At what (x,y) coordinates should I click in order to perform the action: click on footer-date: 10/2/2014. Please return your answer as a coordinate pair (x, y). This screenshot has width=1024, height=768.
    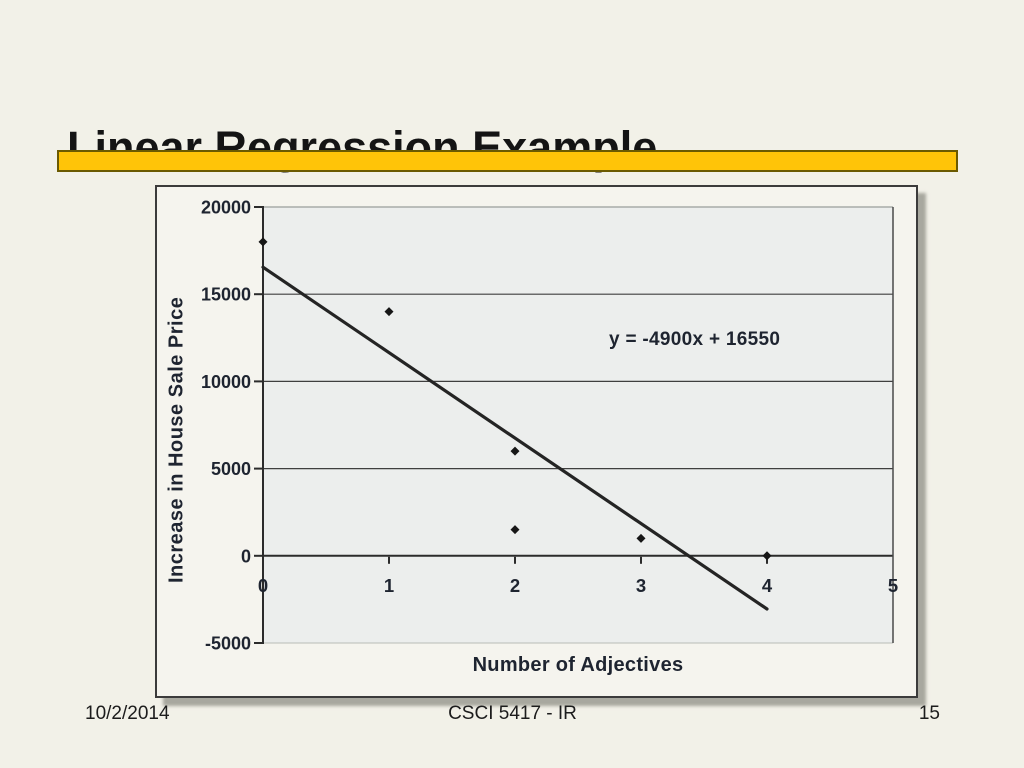
    Looking at the image, I should click on (127, 713).